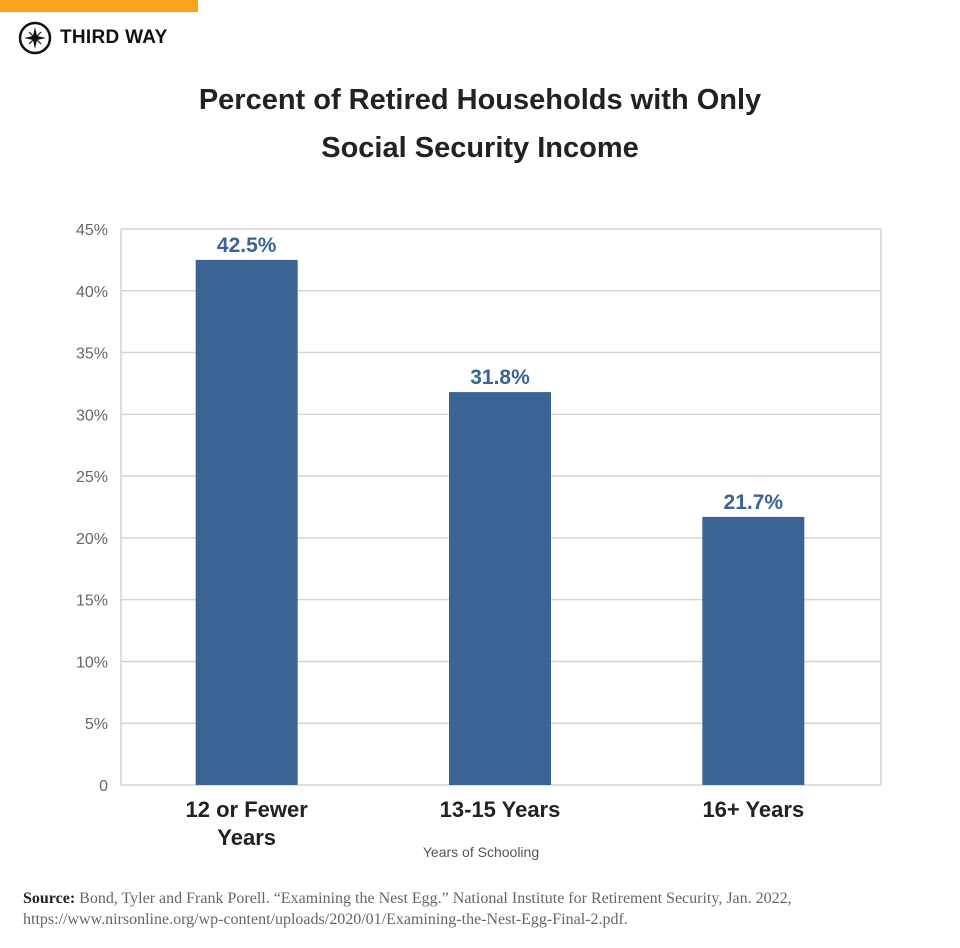 Image resolution: width=960 pixels, height=948 pixels. I want to click on y-tick-label: 40%, so click(92, 292).